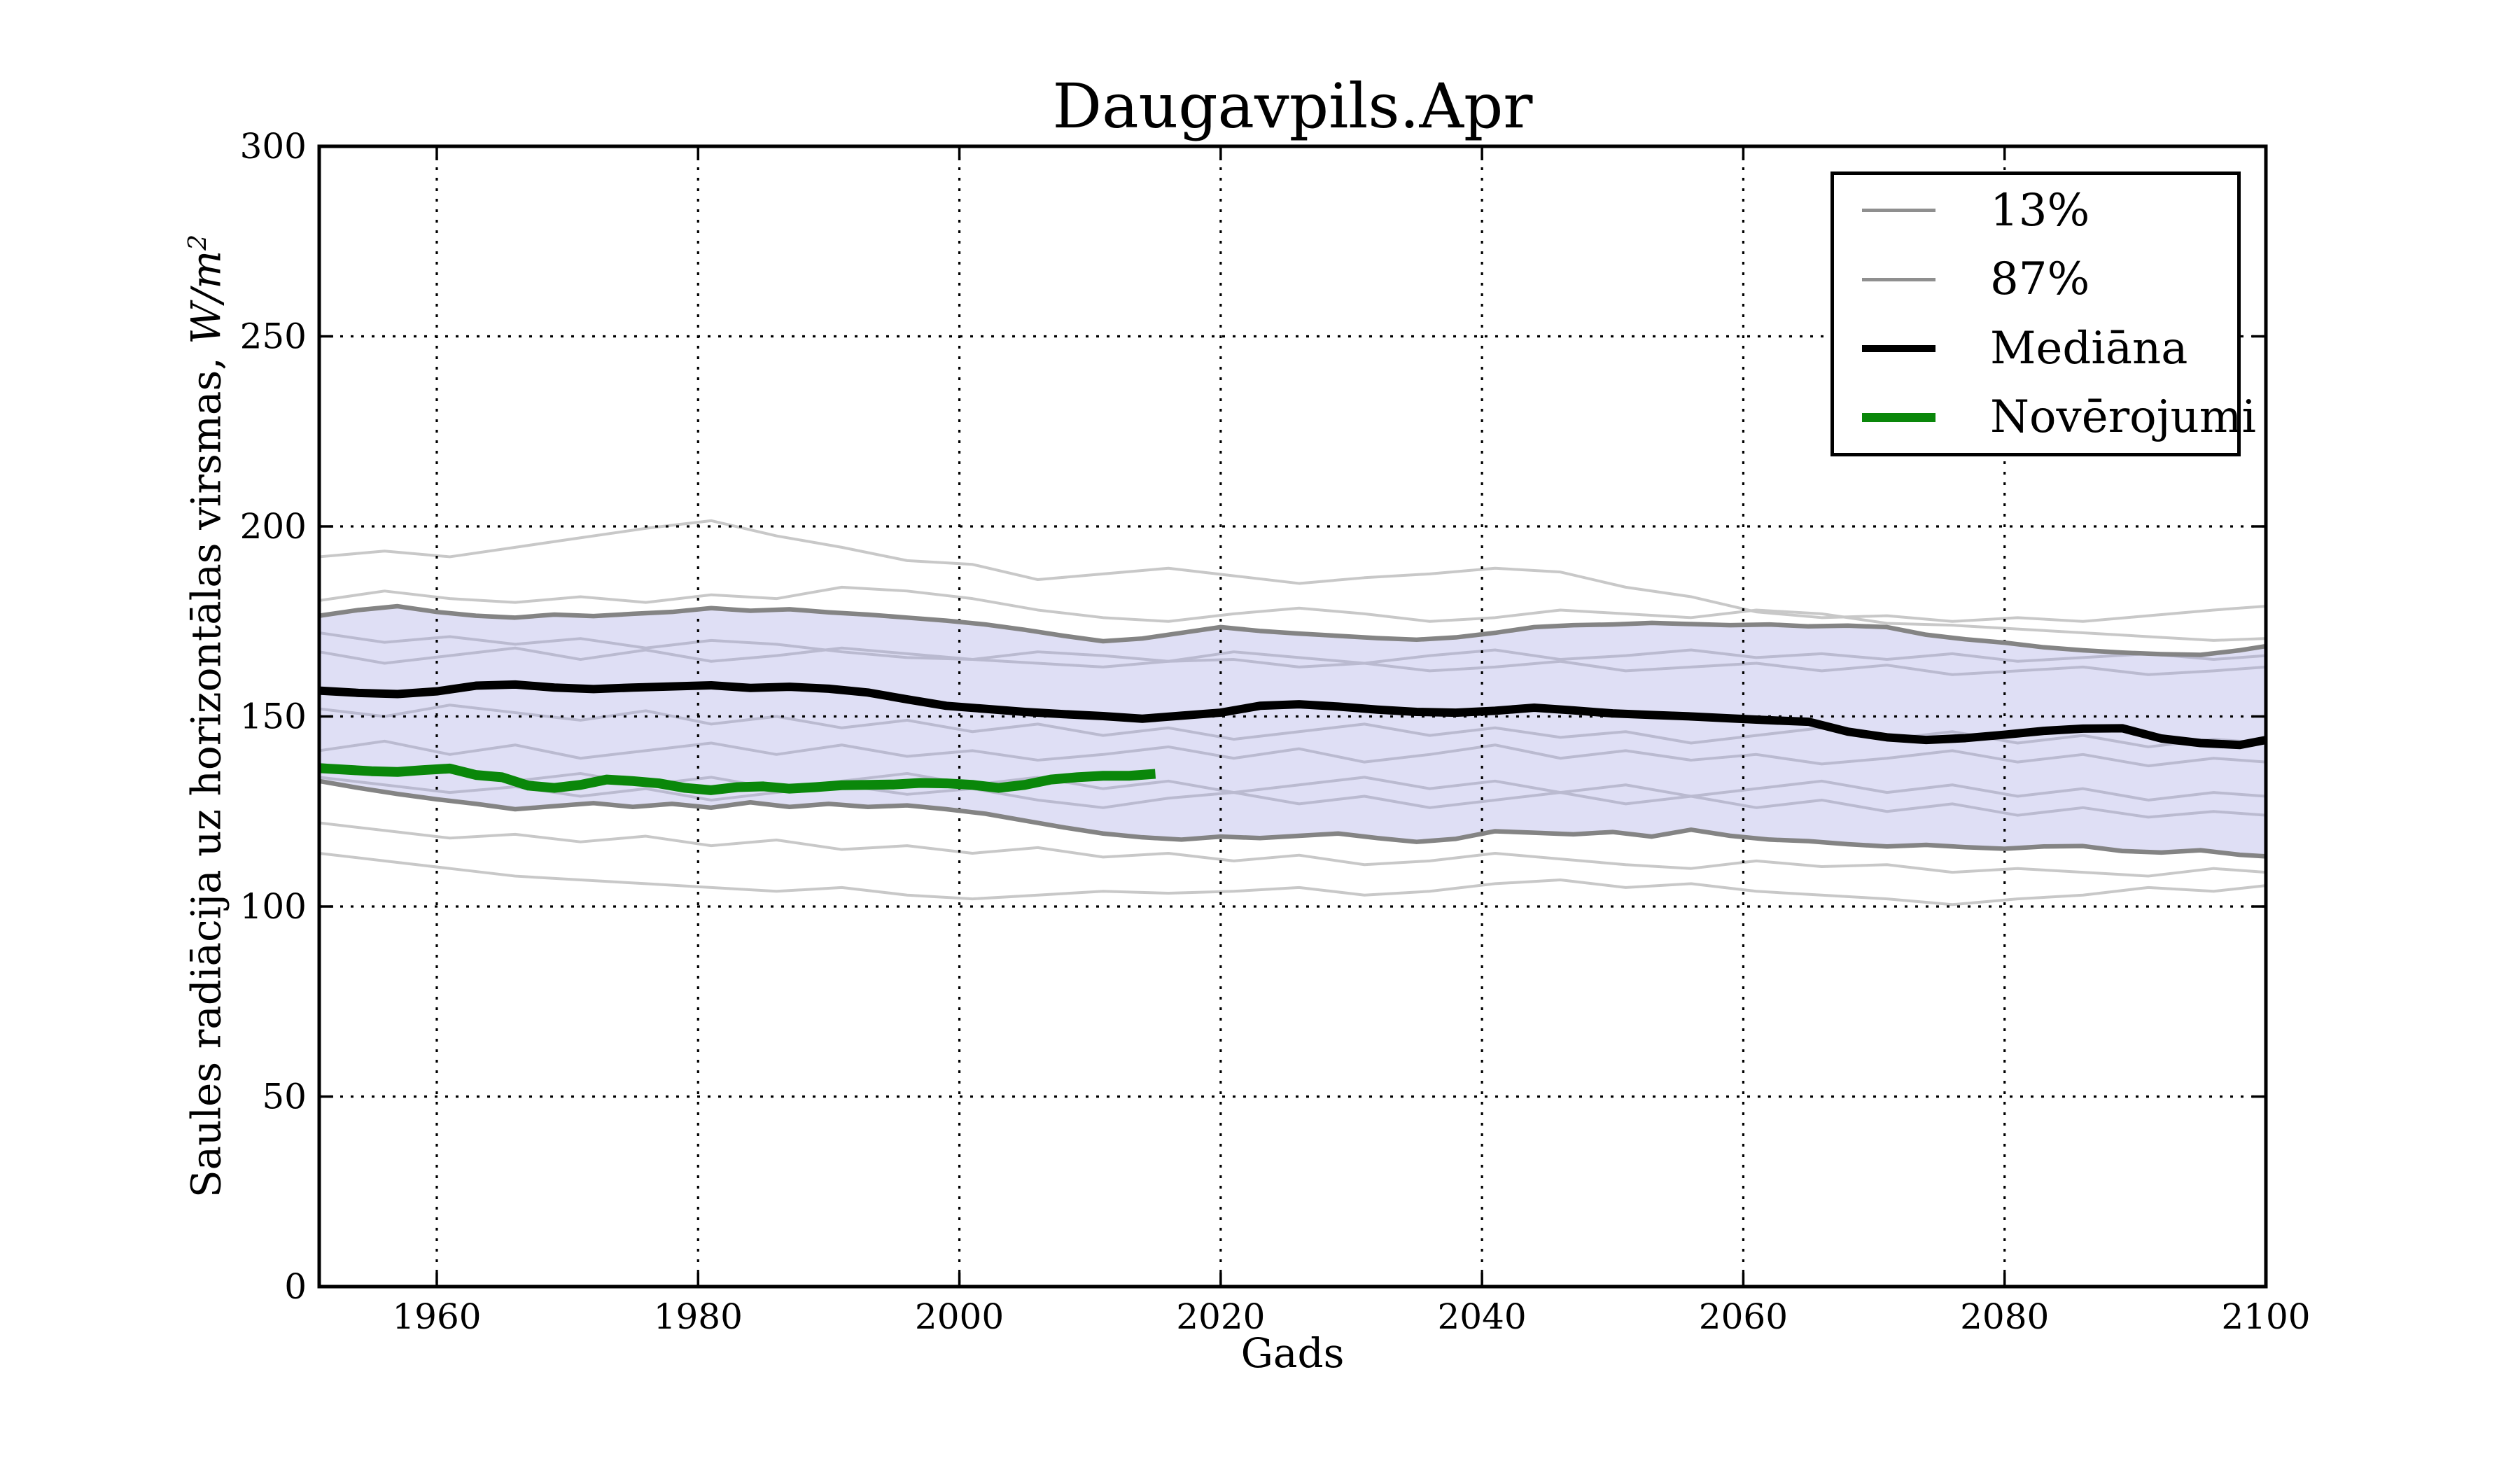 This screenshot has height=1470, width=2520. What do you see at coordinates (1898, 211) in the screenshot?
I see `legend-swatch-13pct` at bounding box center [1898, 211].